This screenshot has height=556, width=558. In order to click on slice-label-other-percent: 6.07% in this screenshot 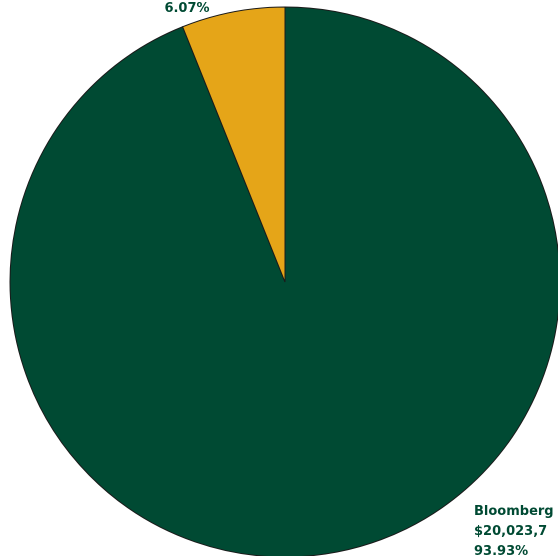, I will do `click(186, 8)`.